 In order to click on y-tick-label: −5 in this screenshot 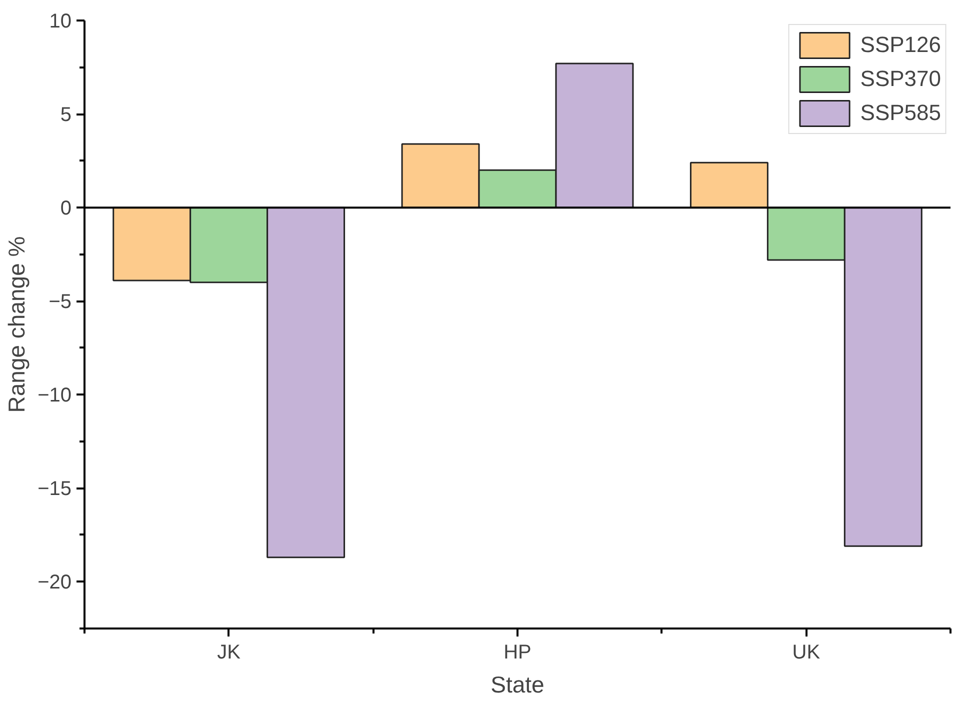, I will do `click(60, 302)`.